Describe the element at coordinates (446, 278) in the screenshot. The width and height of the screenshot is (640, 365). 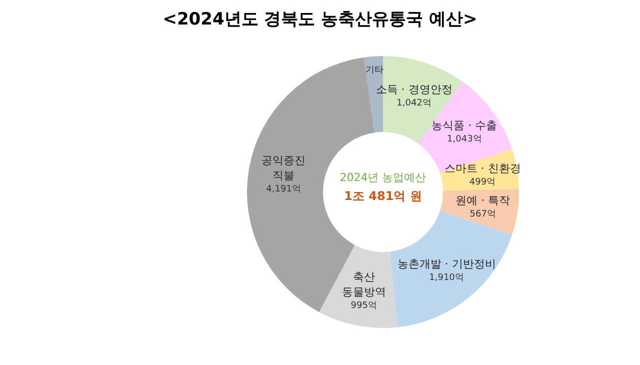
I see `data-label: 1,910억` at that location.